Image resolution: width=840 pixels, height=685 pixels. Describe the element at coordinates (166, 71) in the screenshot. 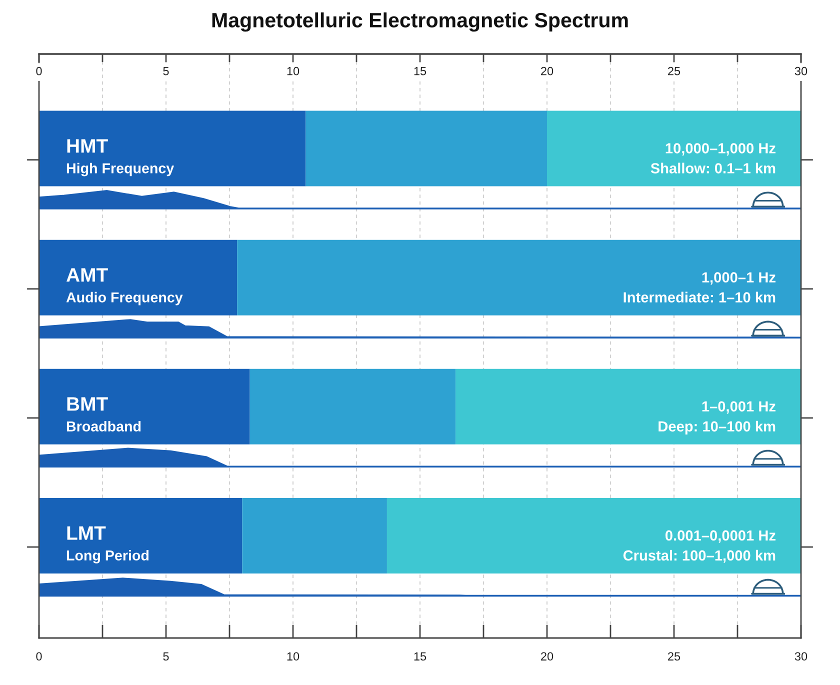

I see `x-tick-label: 5` at that location.